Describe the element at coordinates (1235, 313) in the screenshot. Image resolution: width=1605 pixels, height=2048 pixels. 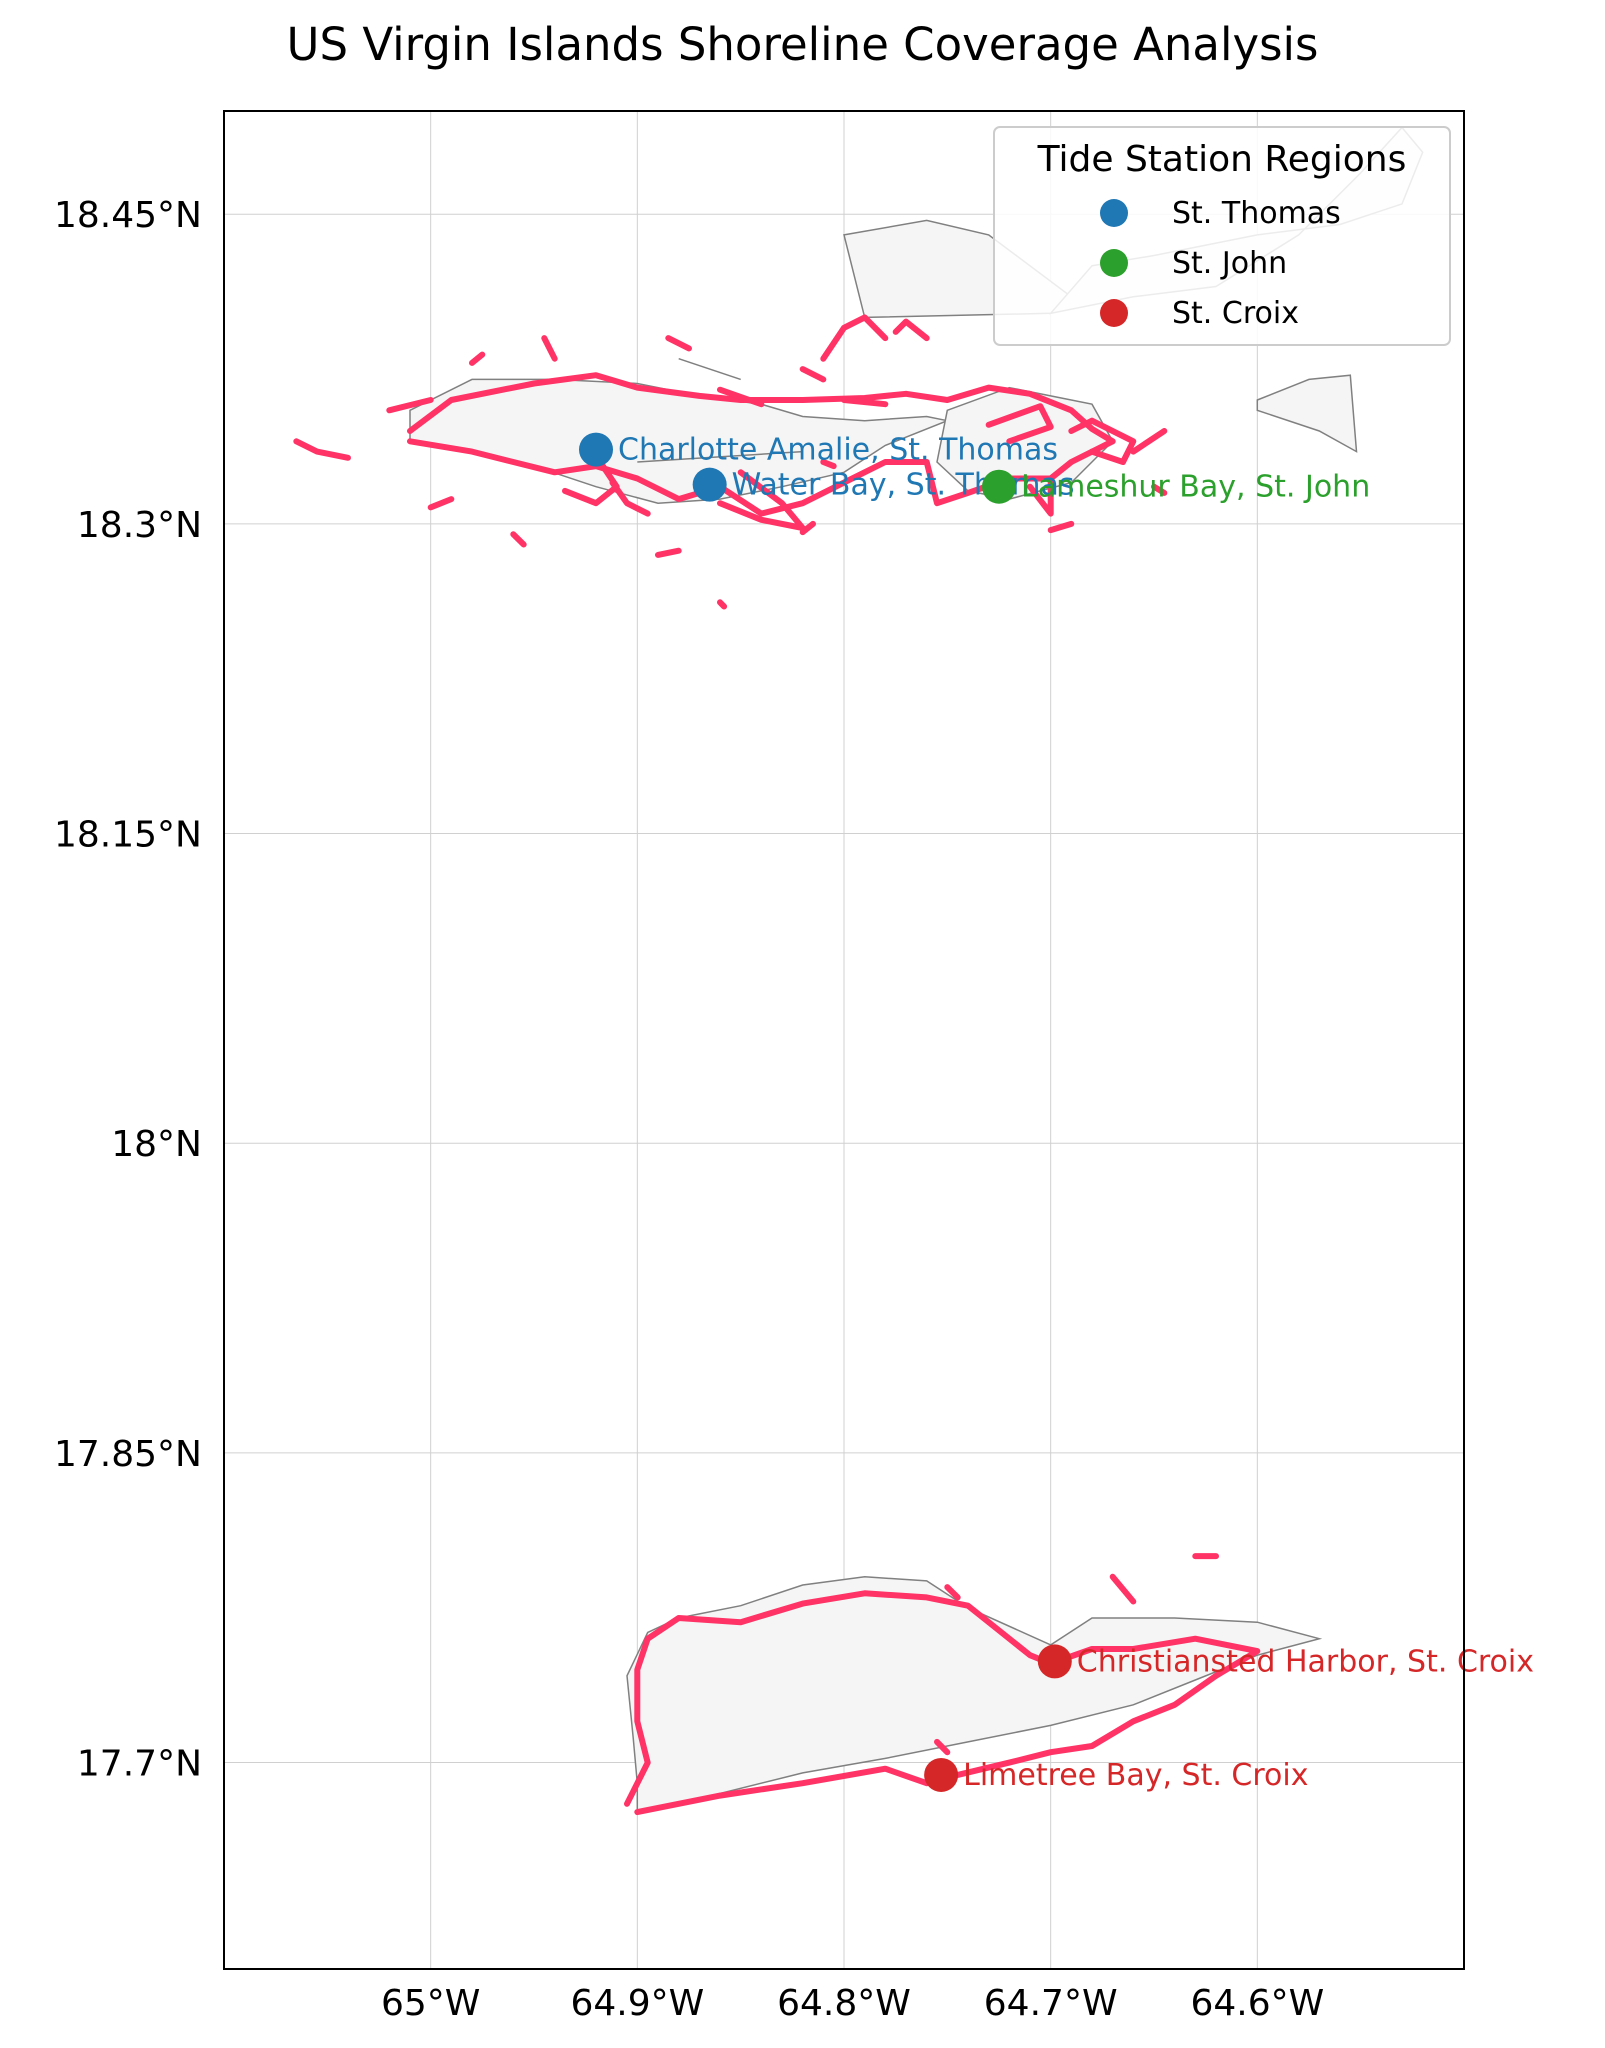
I see `legend-entry-label: St. Croix` at that location.